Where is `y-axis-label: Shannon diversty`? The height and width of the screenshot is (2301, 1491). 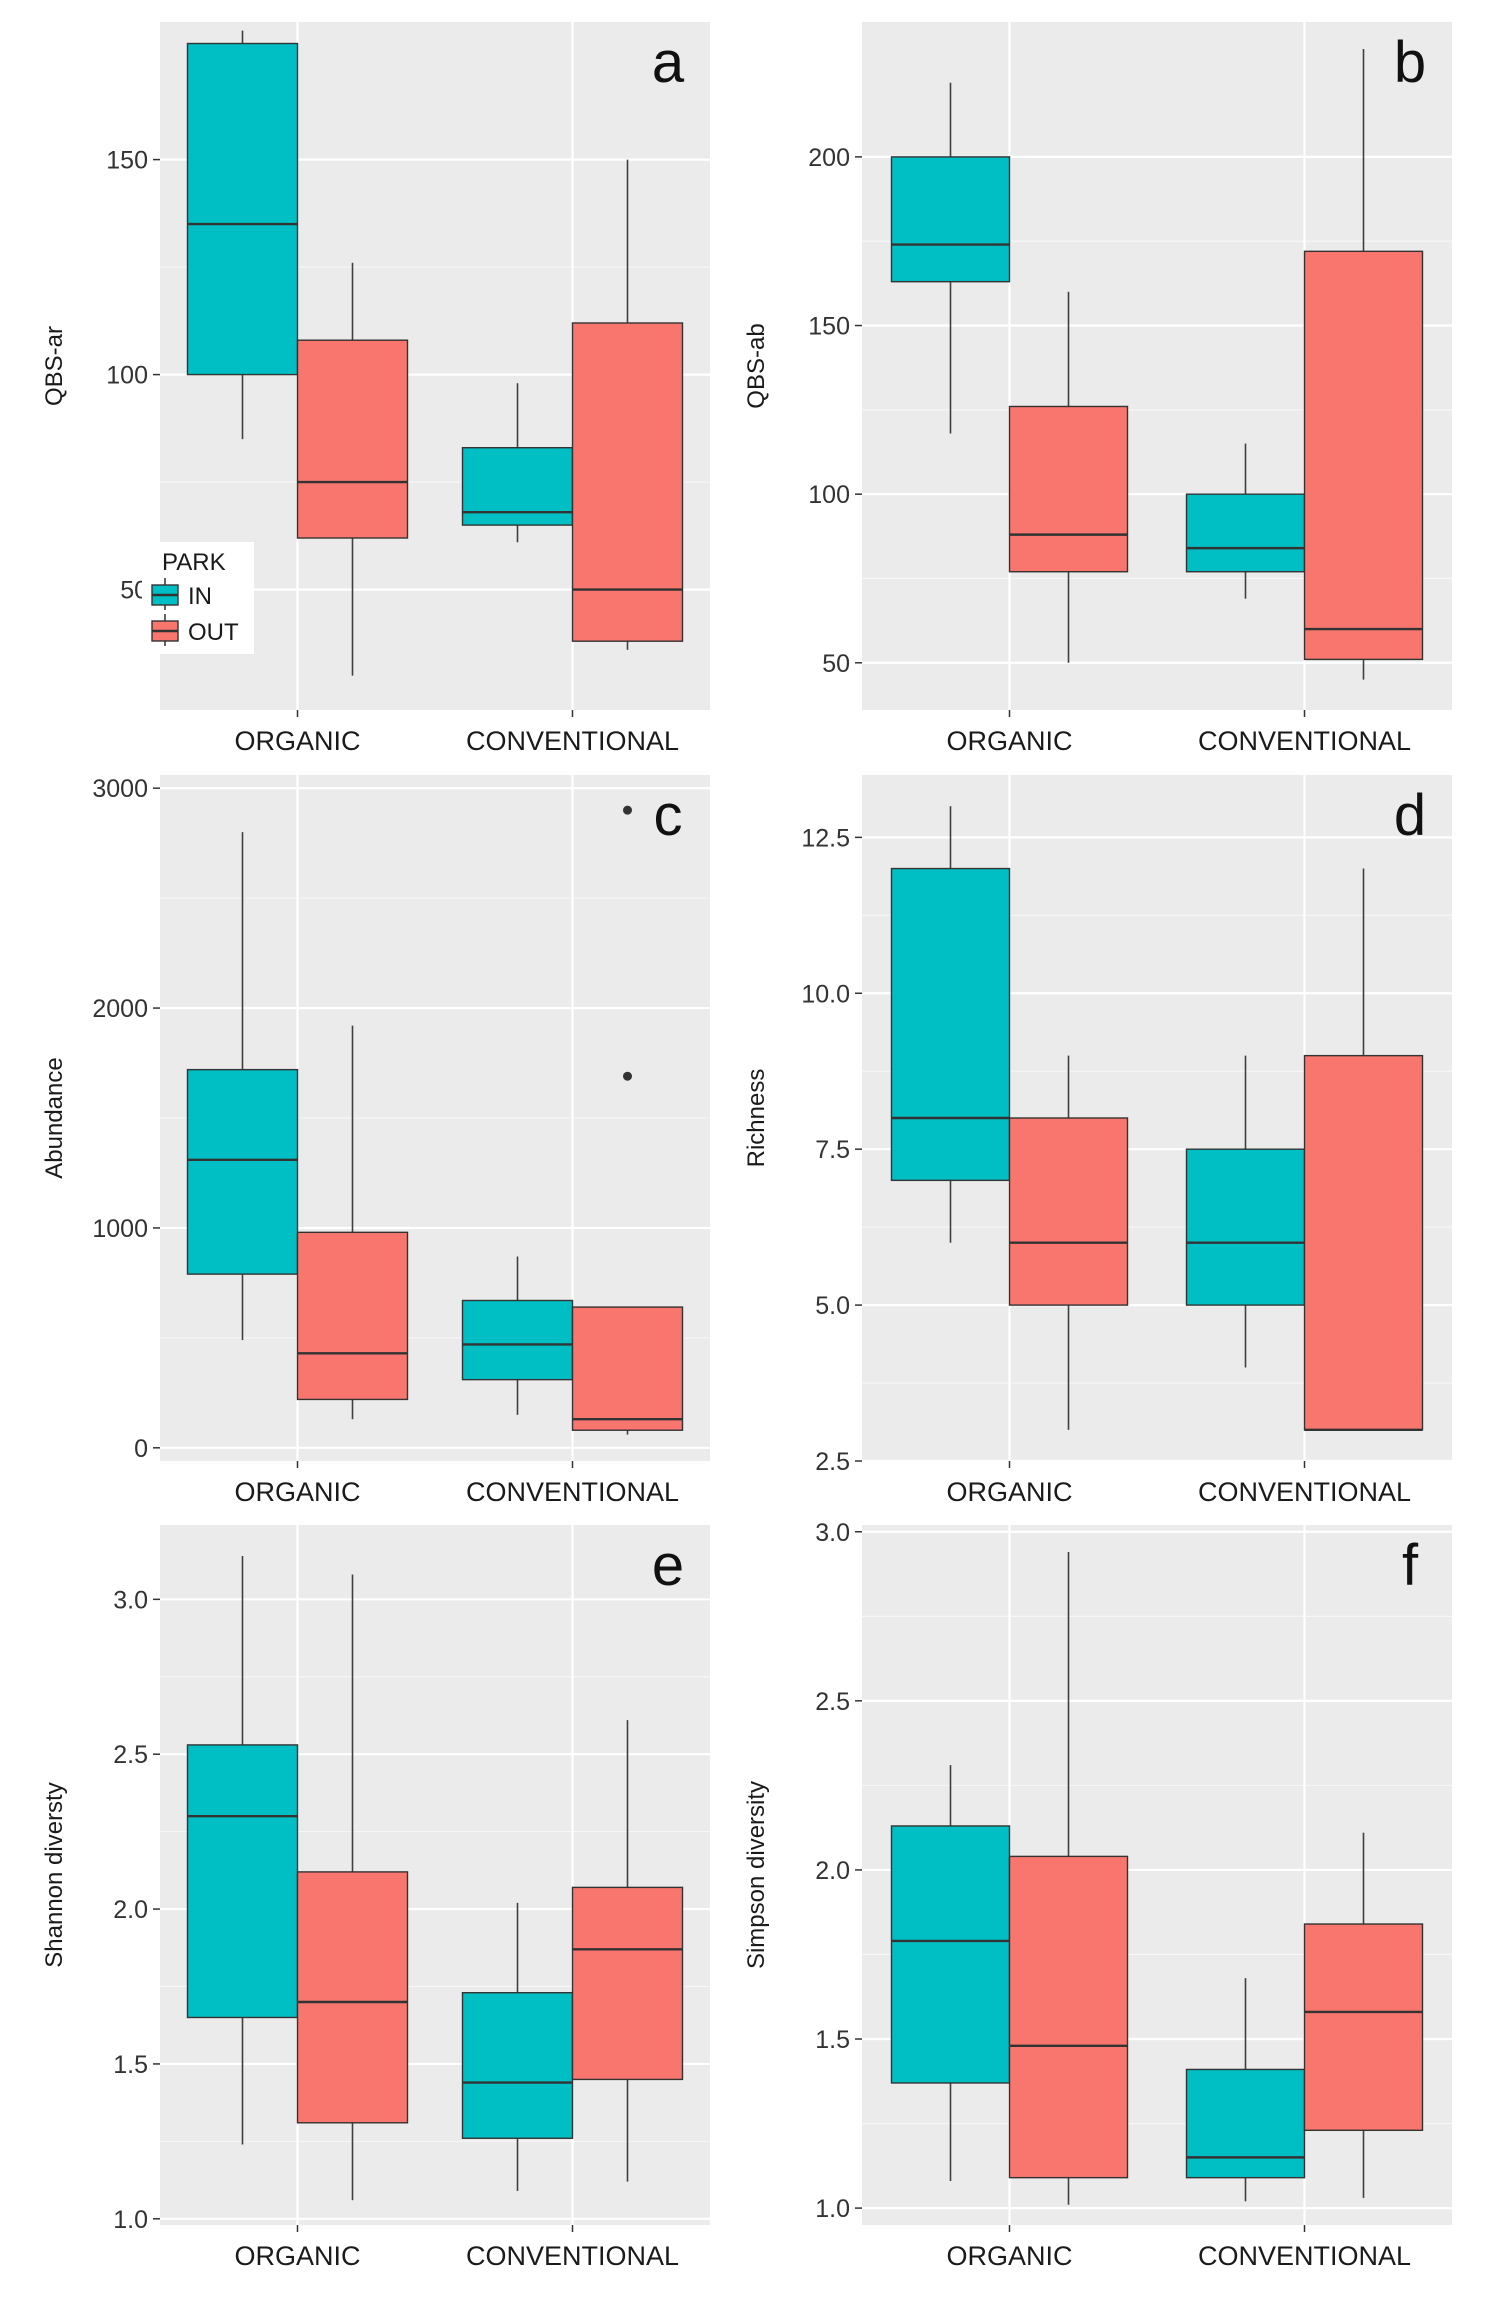 y-axis-label: Shannon diversty is located at coordinates (54, 1874).